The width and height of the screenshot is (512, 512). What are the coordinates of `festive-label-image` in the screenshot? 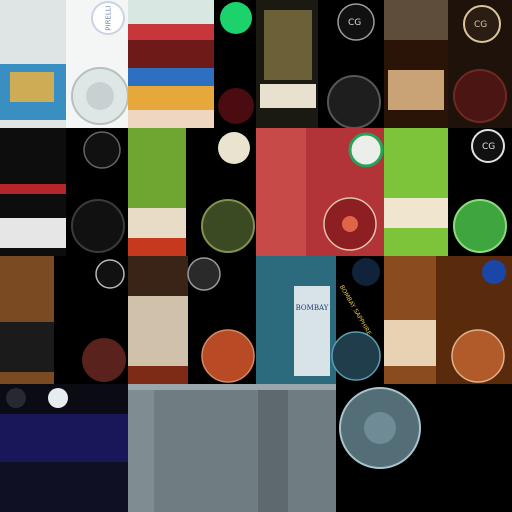 It's located at (191, 64).